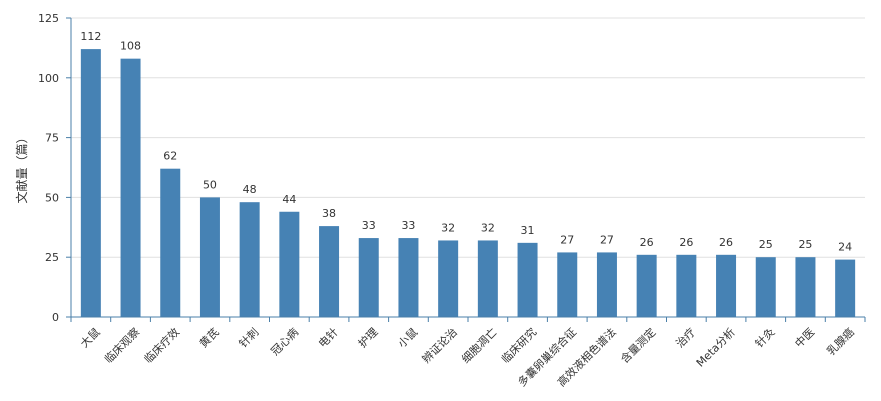  What do you see at coordinates (121, 345) in the screenshot?
I see `x-tick-label: 临床观察` at bounding box center [121, 345].